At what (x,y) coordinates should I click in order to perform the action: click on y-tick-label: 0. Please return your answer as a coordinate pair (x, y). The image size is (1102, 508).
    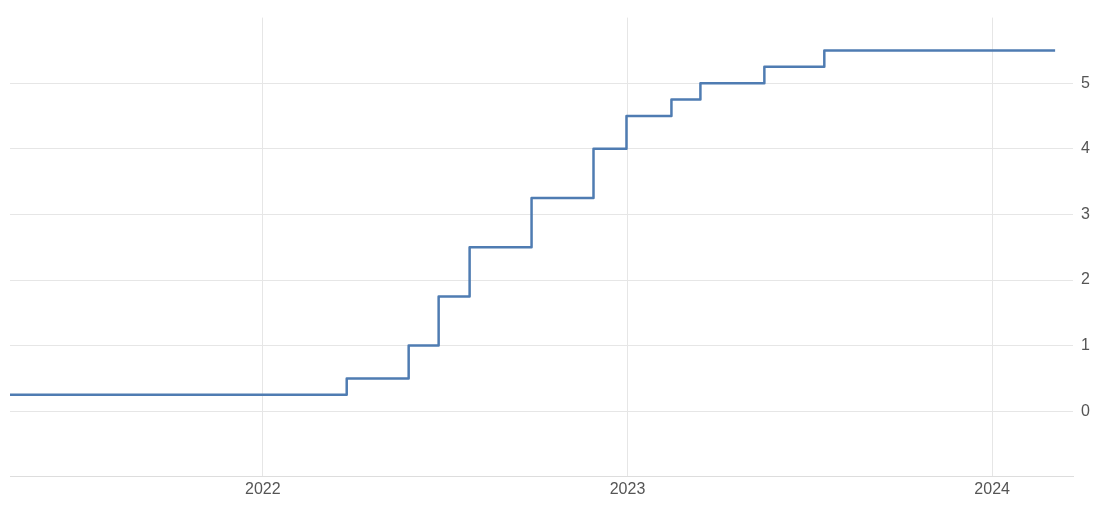
    Looking at the image, I should click on (1086, 410).